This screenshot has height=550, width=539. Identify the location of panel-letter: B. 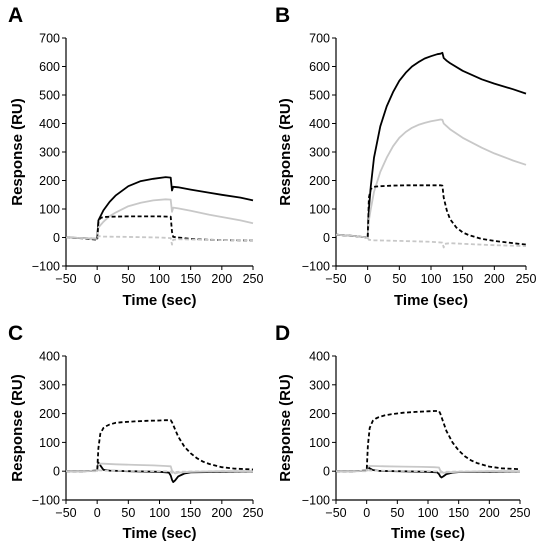
(282, 15).